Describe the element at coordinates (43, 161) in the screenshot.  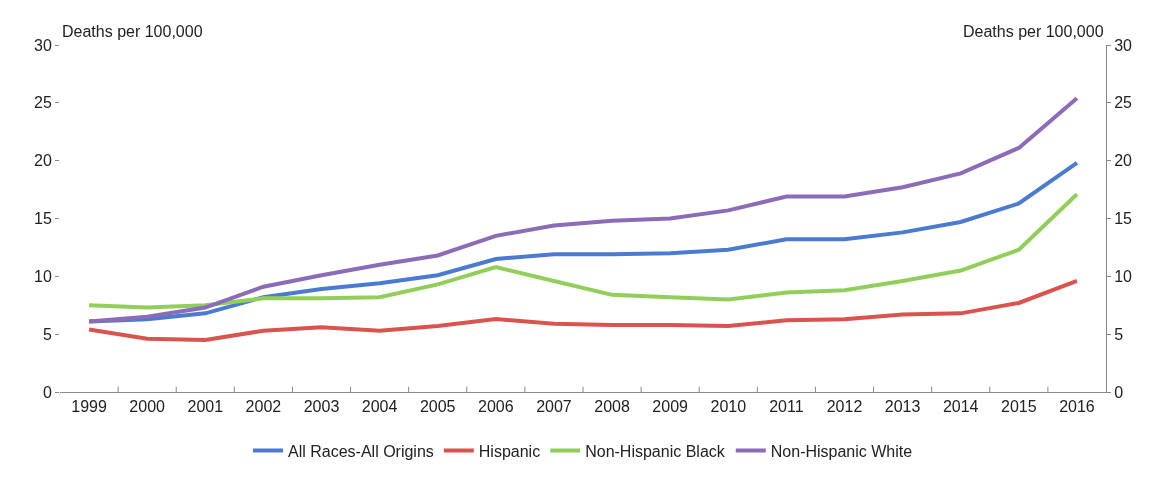
I see `y-tick-label: 20` at that location.